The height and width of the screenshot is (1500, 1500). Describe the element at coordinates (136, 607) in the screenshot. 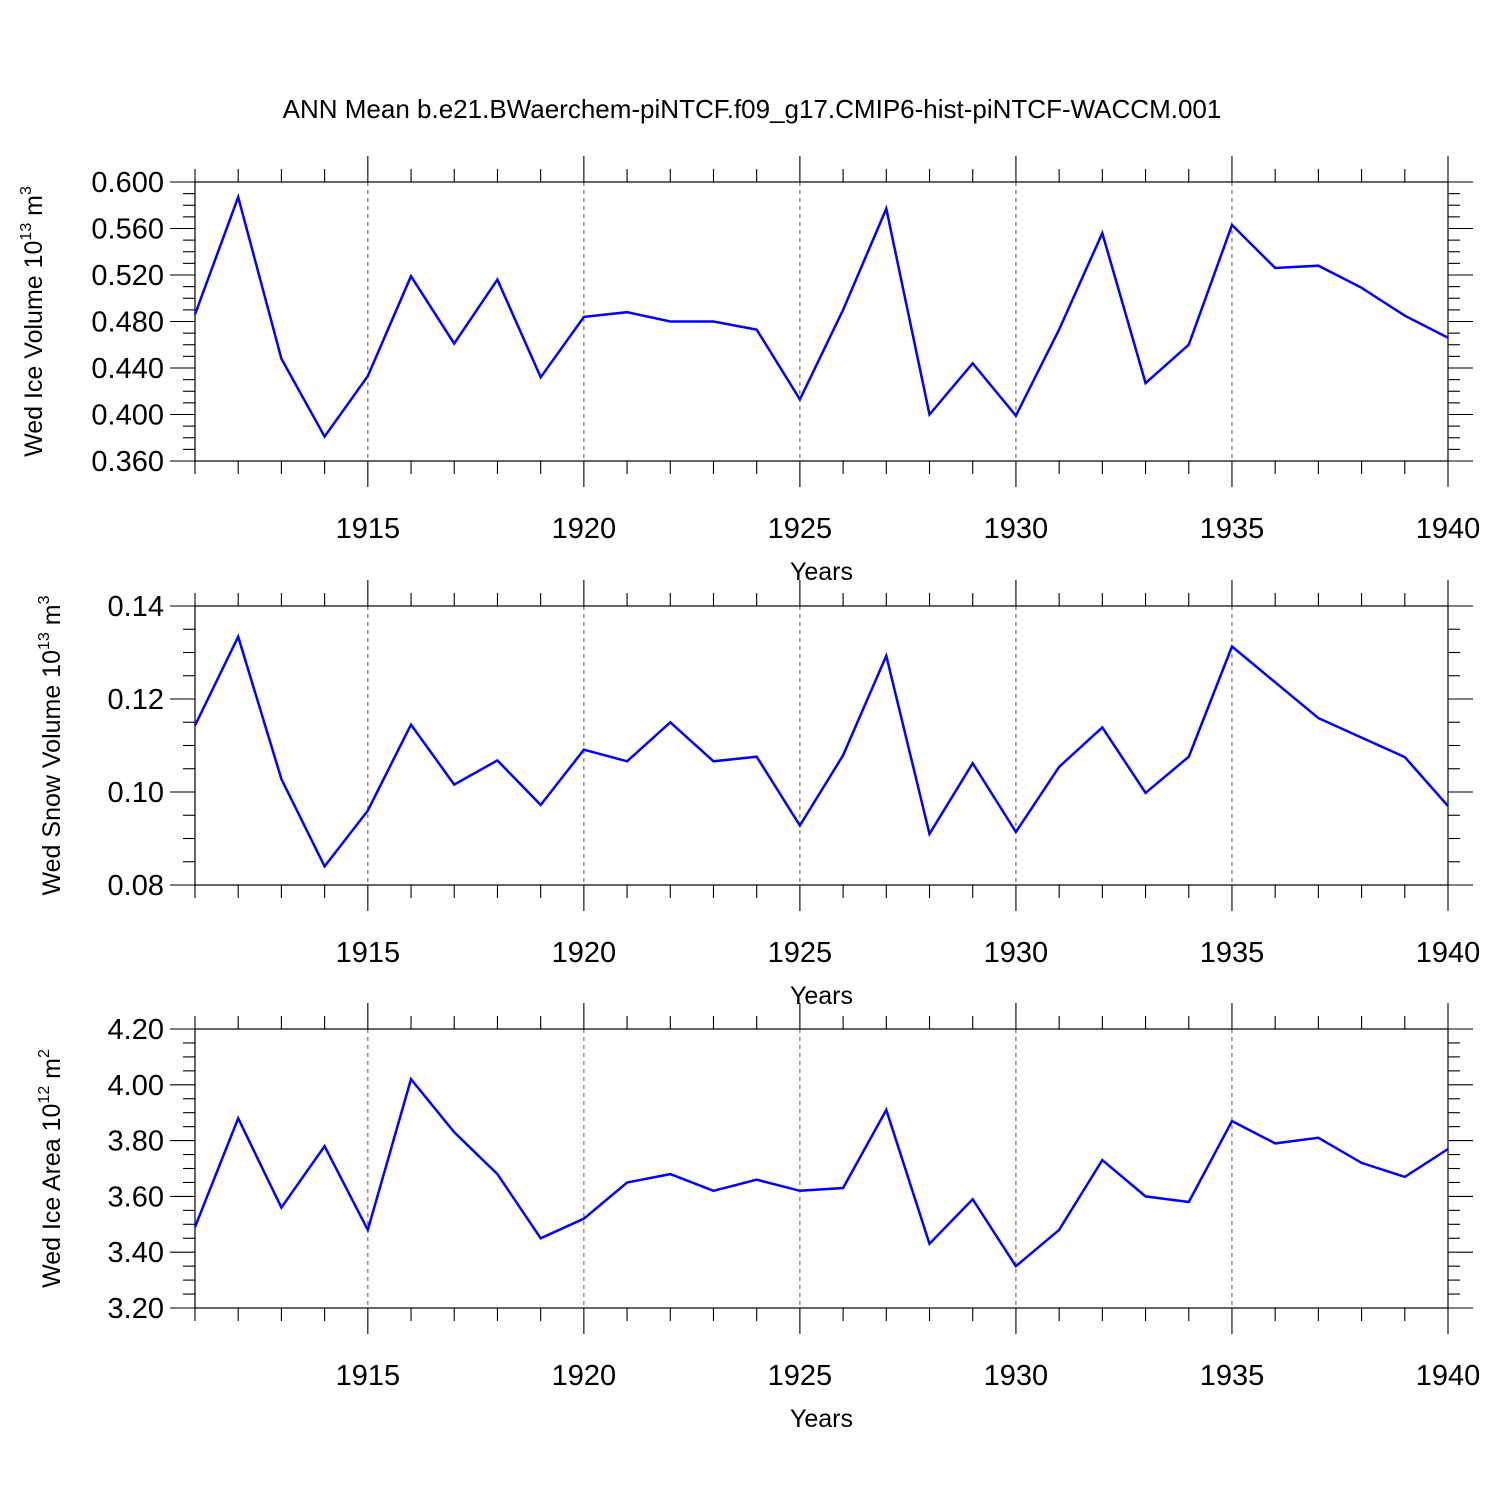

I see `y-tick-label: 0.14` at that location.